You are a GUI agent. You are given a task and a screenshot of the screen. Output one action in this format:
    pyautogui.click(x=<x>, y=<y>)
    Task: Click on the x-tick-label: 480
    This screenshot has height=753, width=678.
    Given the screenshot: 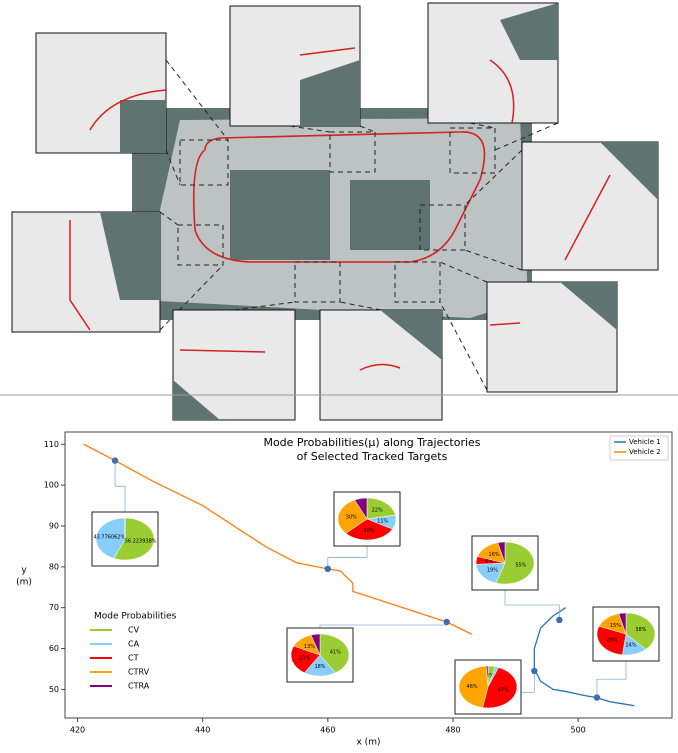 What is the action you would take?
    pyautogui.click(x=452, y=730)
    